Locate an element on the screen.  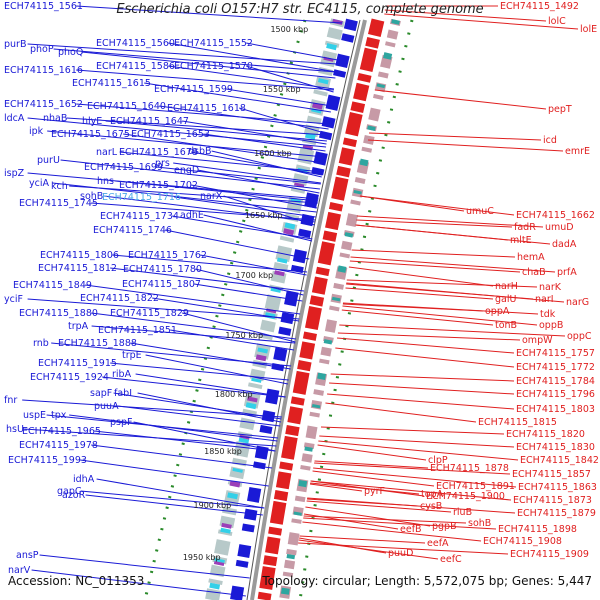
kbp-label: 1600 kbp is located at coordinates (273, 153).